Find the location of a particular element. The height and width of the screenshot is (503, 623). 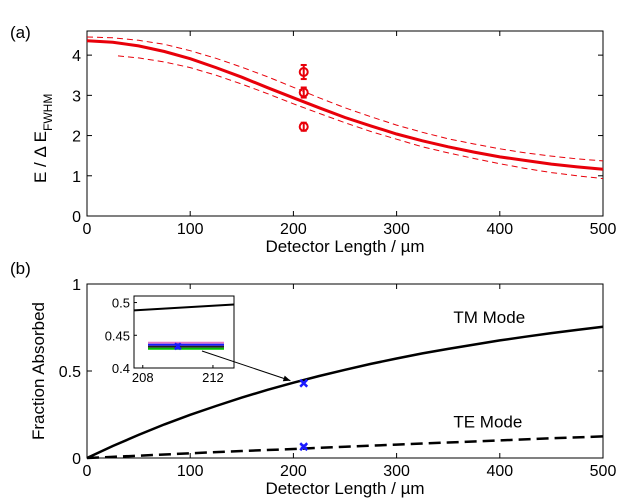

panel-b-x-tick-label: 400 is located at coordinates (499, 471).